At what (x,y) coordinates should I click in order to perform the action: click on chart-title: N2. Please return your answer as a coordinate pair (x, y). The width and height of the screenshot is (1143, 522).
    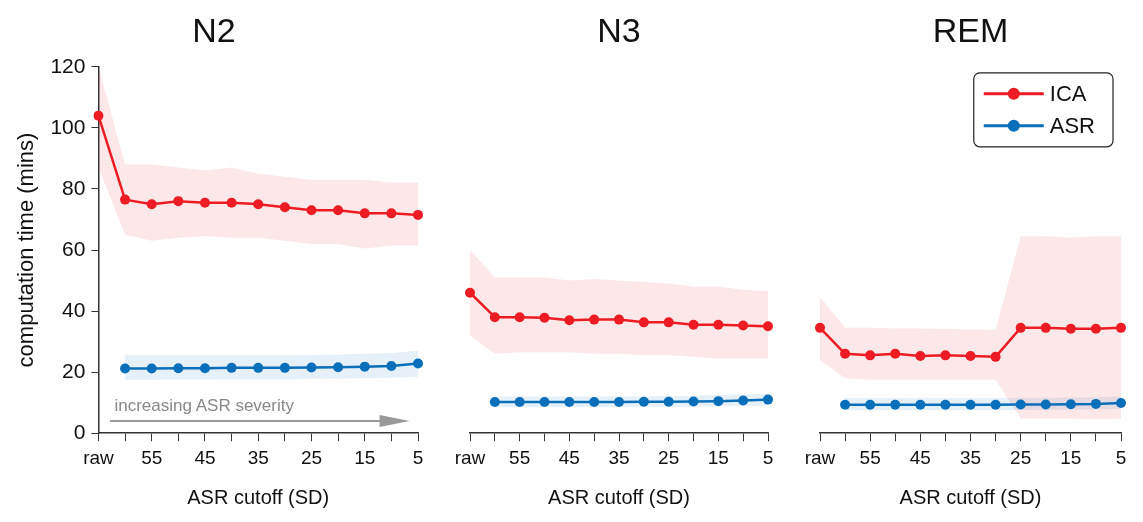
    Looking at the image, I should click on (214, 29).